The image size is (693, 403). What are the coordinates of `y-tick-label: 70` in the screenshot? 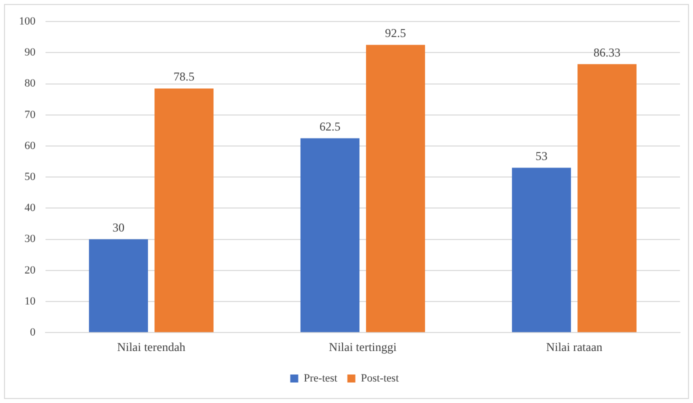 It's located at (30, 114).